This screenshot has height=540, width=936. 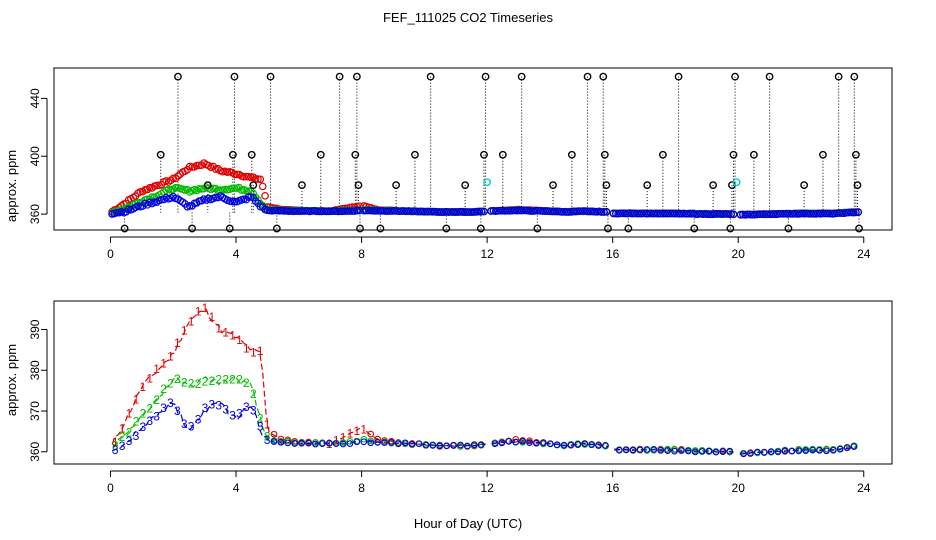 What do you see at coordinates (35, 370) in the screenshot?
I see `bottom-y-tick-label: 380` at bounding box center [35, 370].